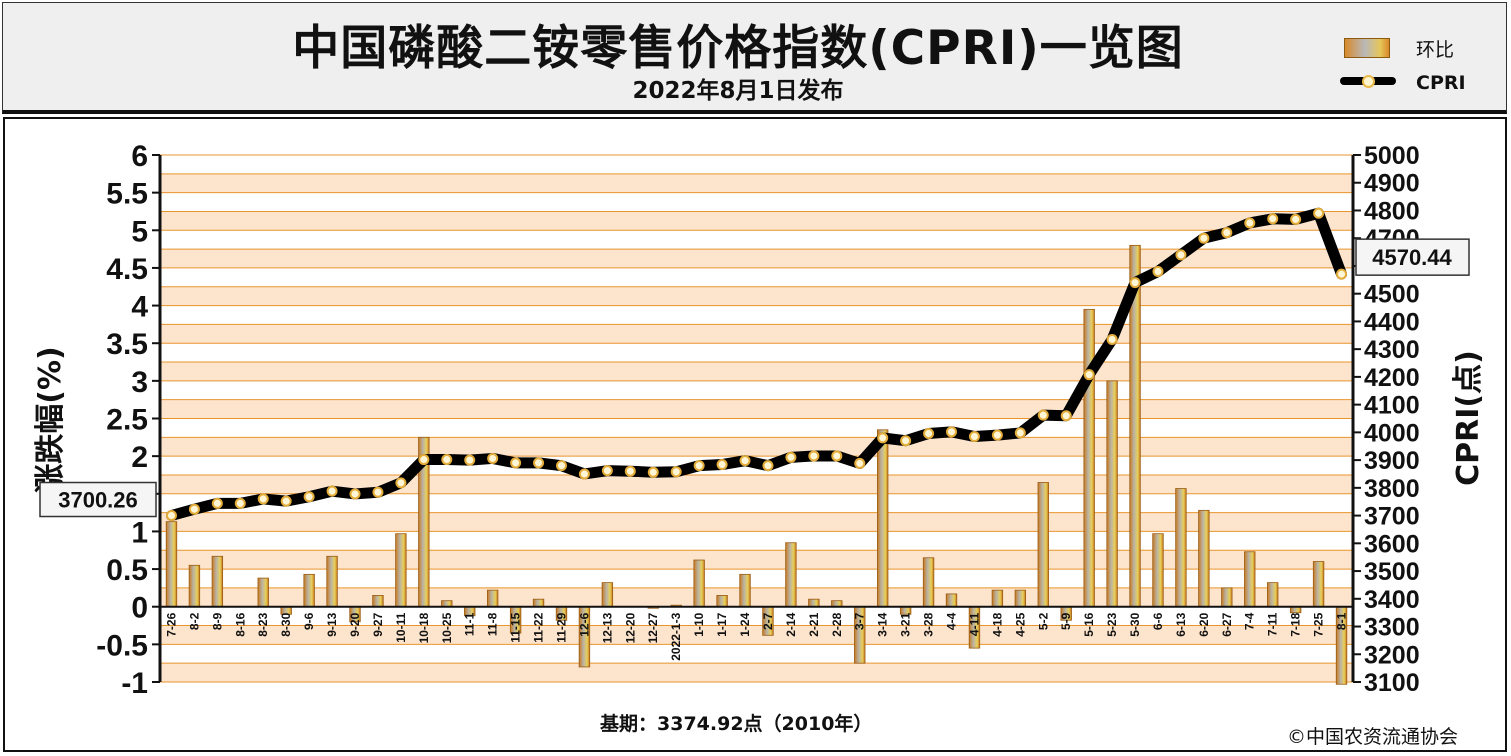  I want to click on x-tick-label: 2-28, so click(837, 624).